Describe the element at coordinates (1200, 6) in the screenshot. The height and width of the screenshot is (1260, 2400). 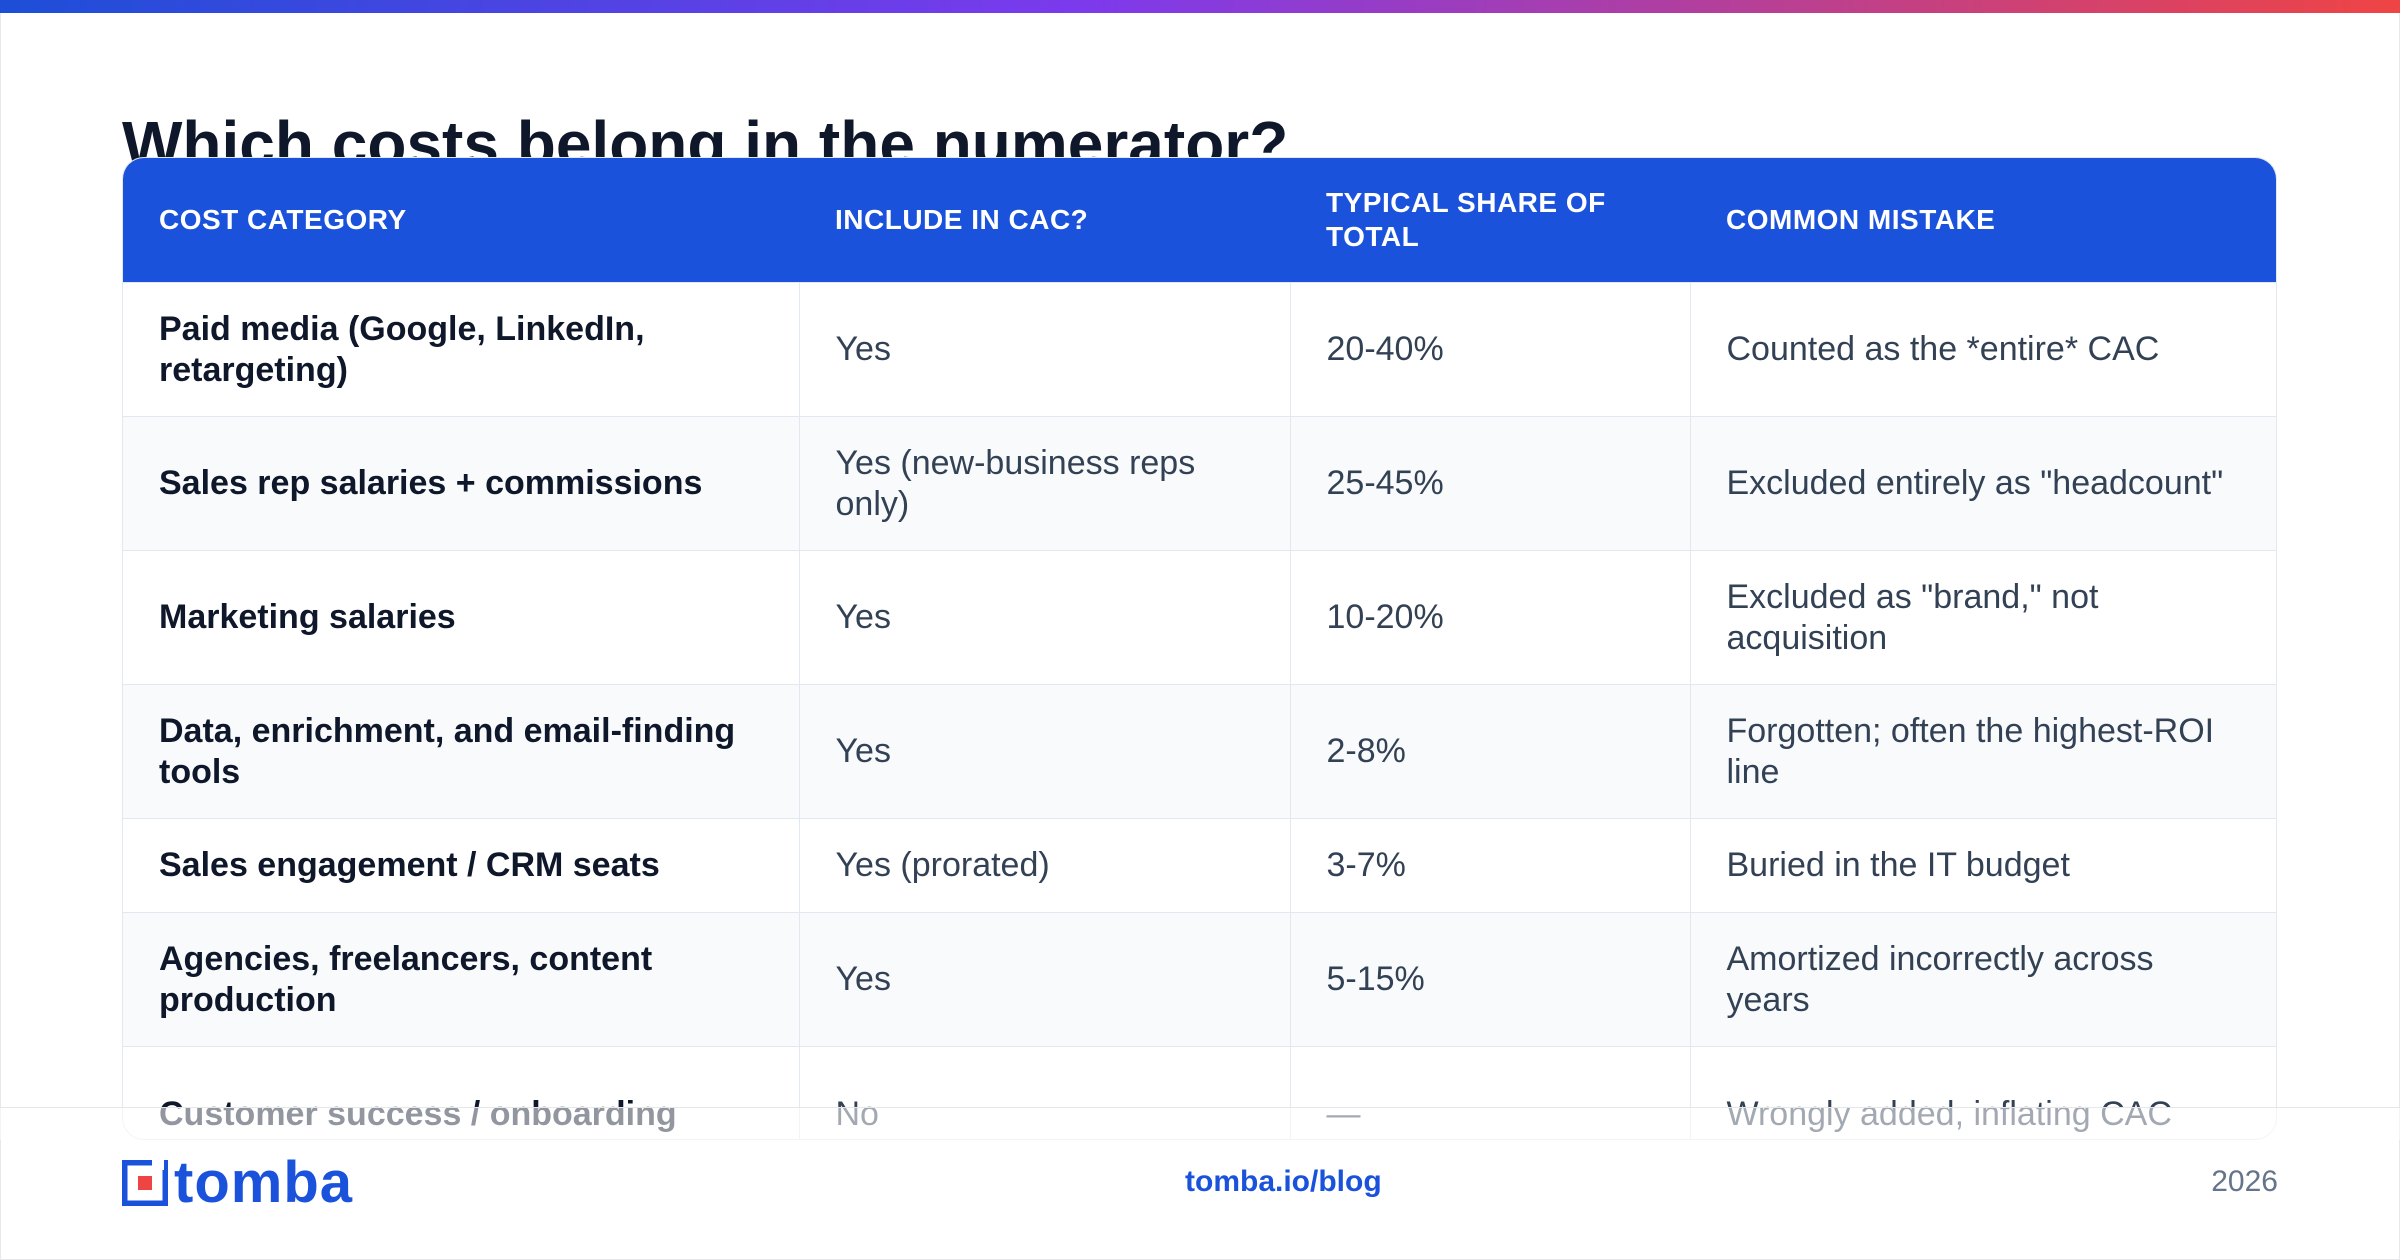
I see `accent-bar` at that location.